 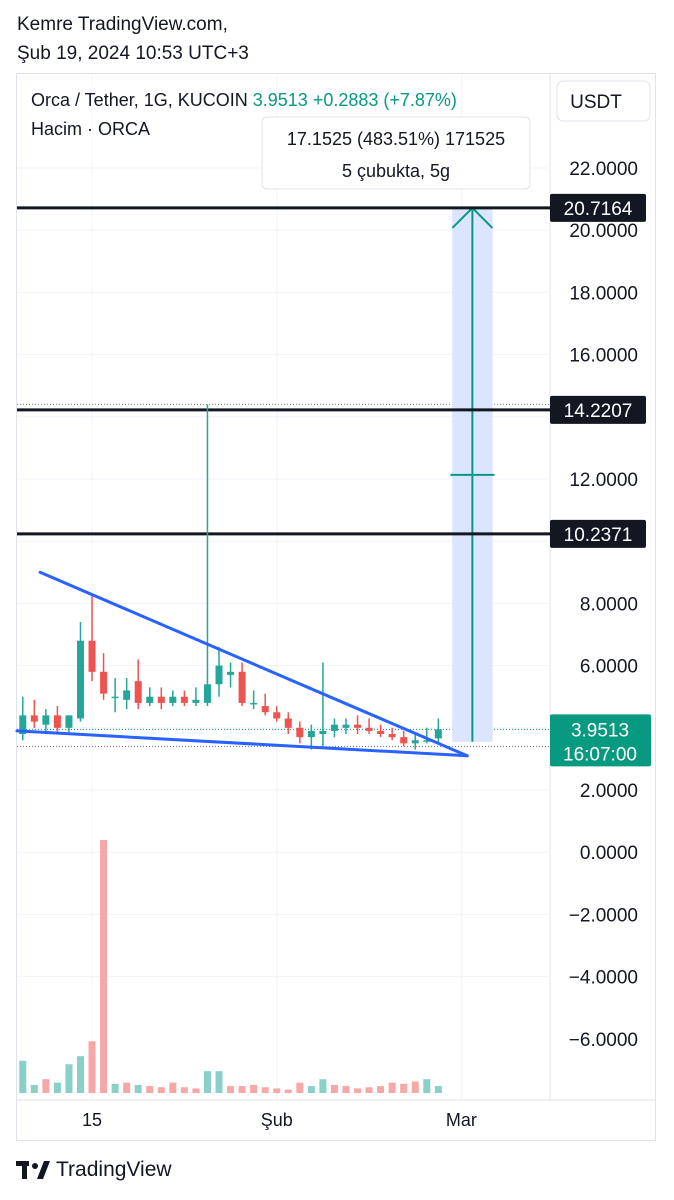 I want to click on projection-info-line2: 5 çubukta, 5g, so click(x=396, y=171).